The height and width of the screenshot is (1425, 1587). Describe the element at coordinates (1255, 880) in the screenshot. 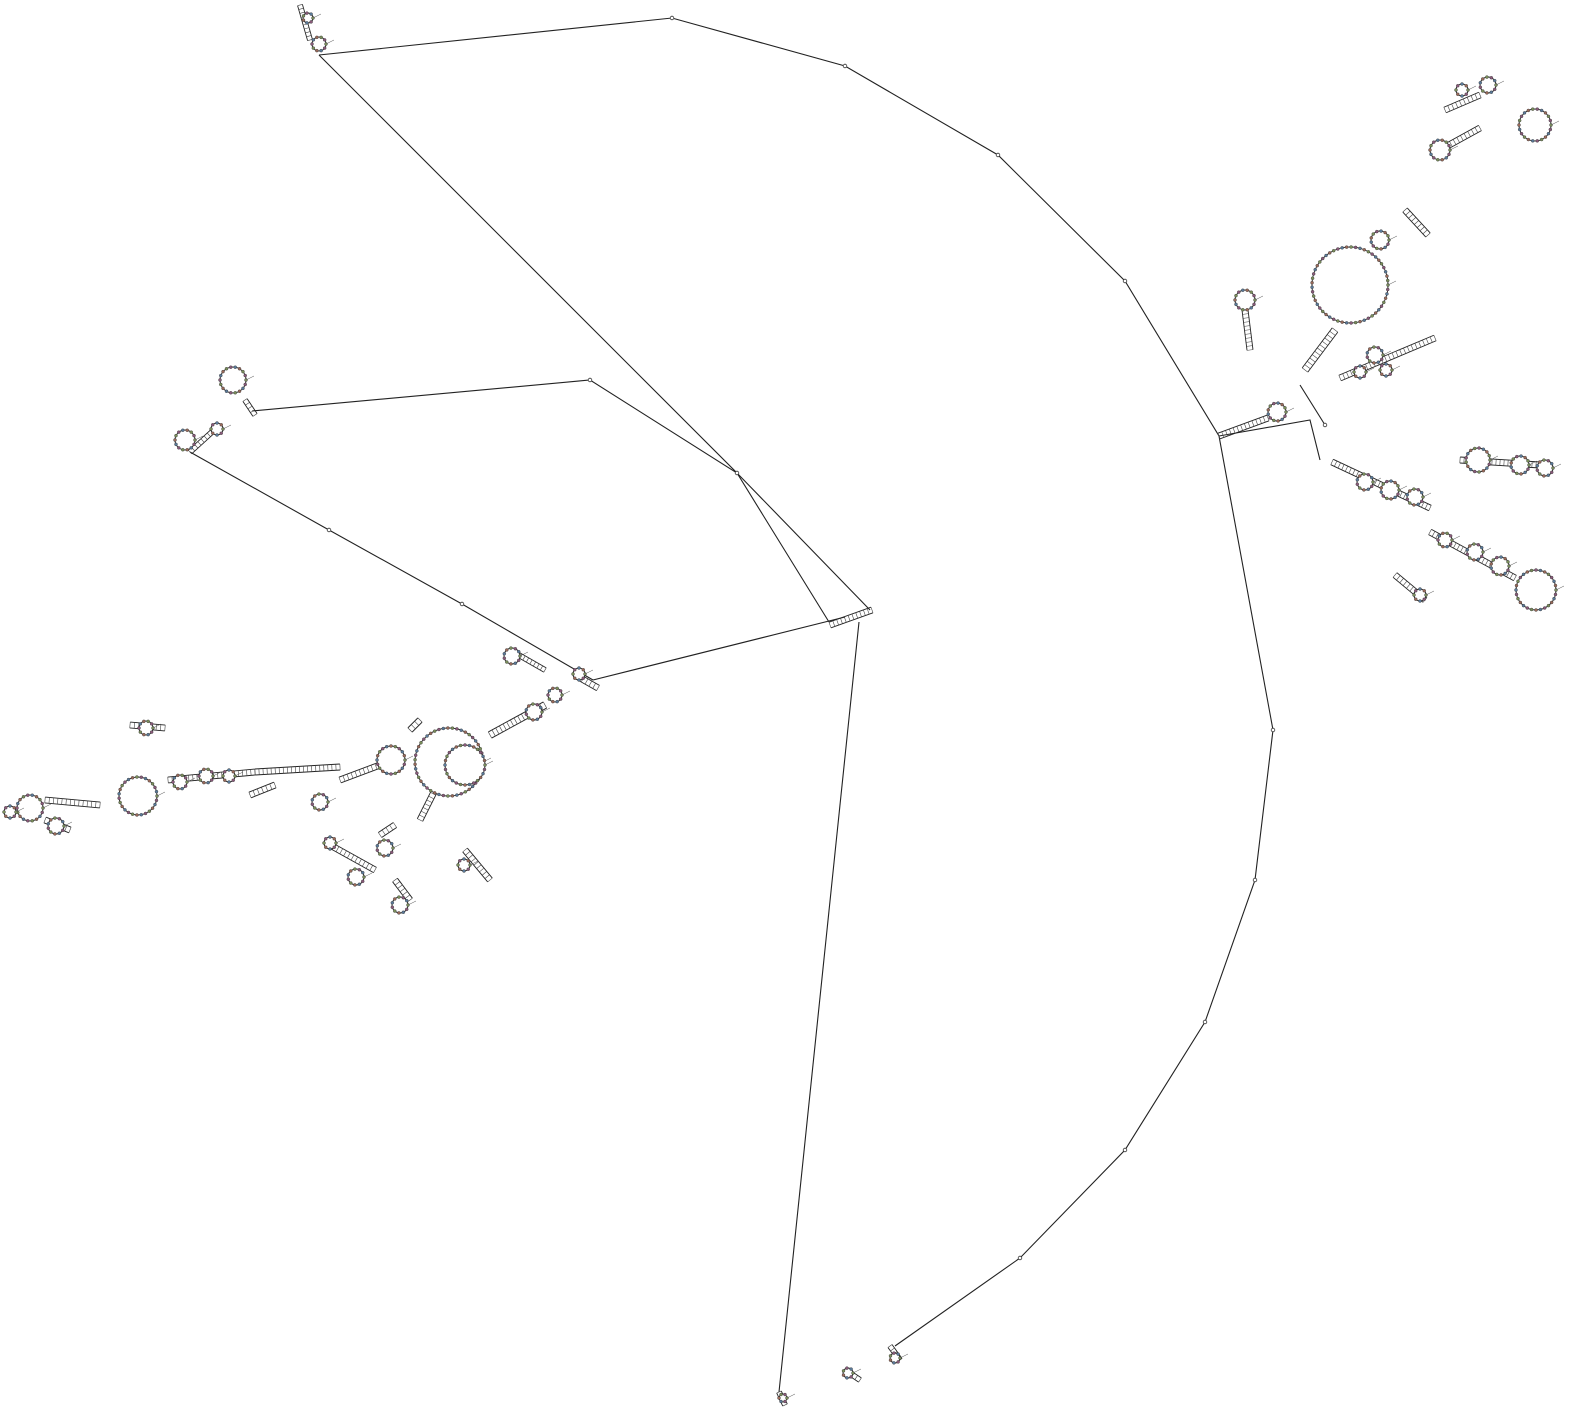

I see `backbone-hinge` at that location.